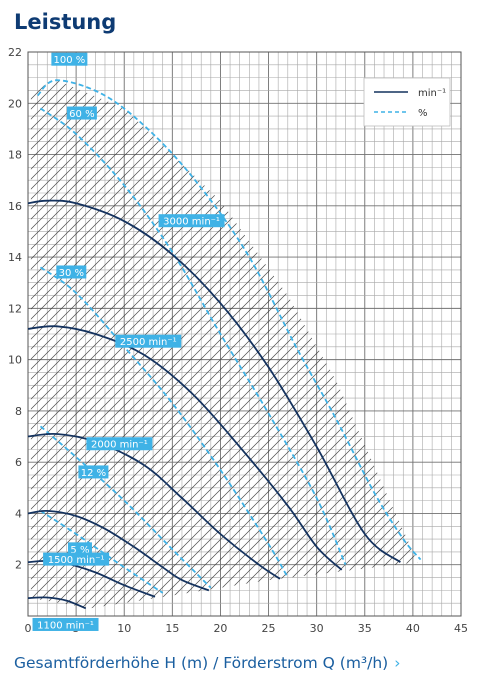  I want to click on y-tick-label: 10, so click(15, 360).